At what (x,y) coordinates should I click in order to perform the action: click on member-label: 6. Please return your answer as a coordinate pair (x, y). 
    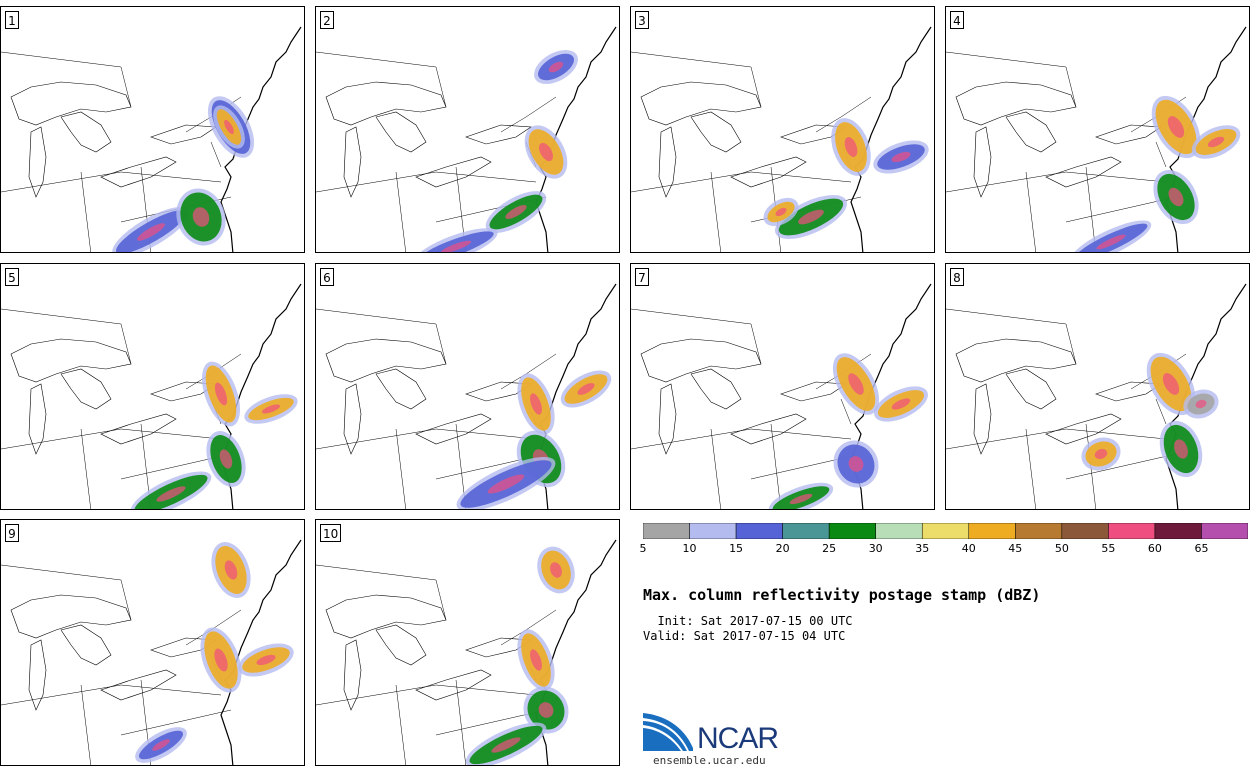
    Looking at the image, I should click on (327, 277).